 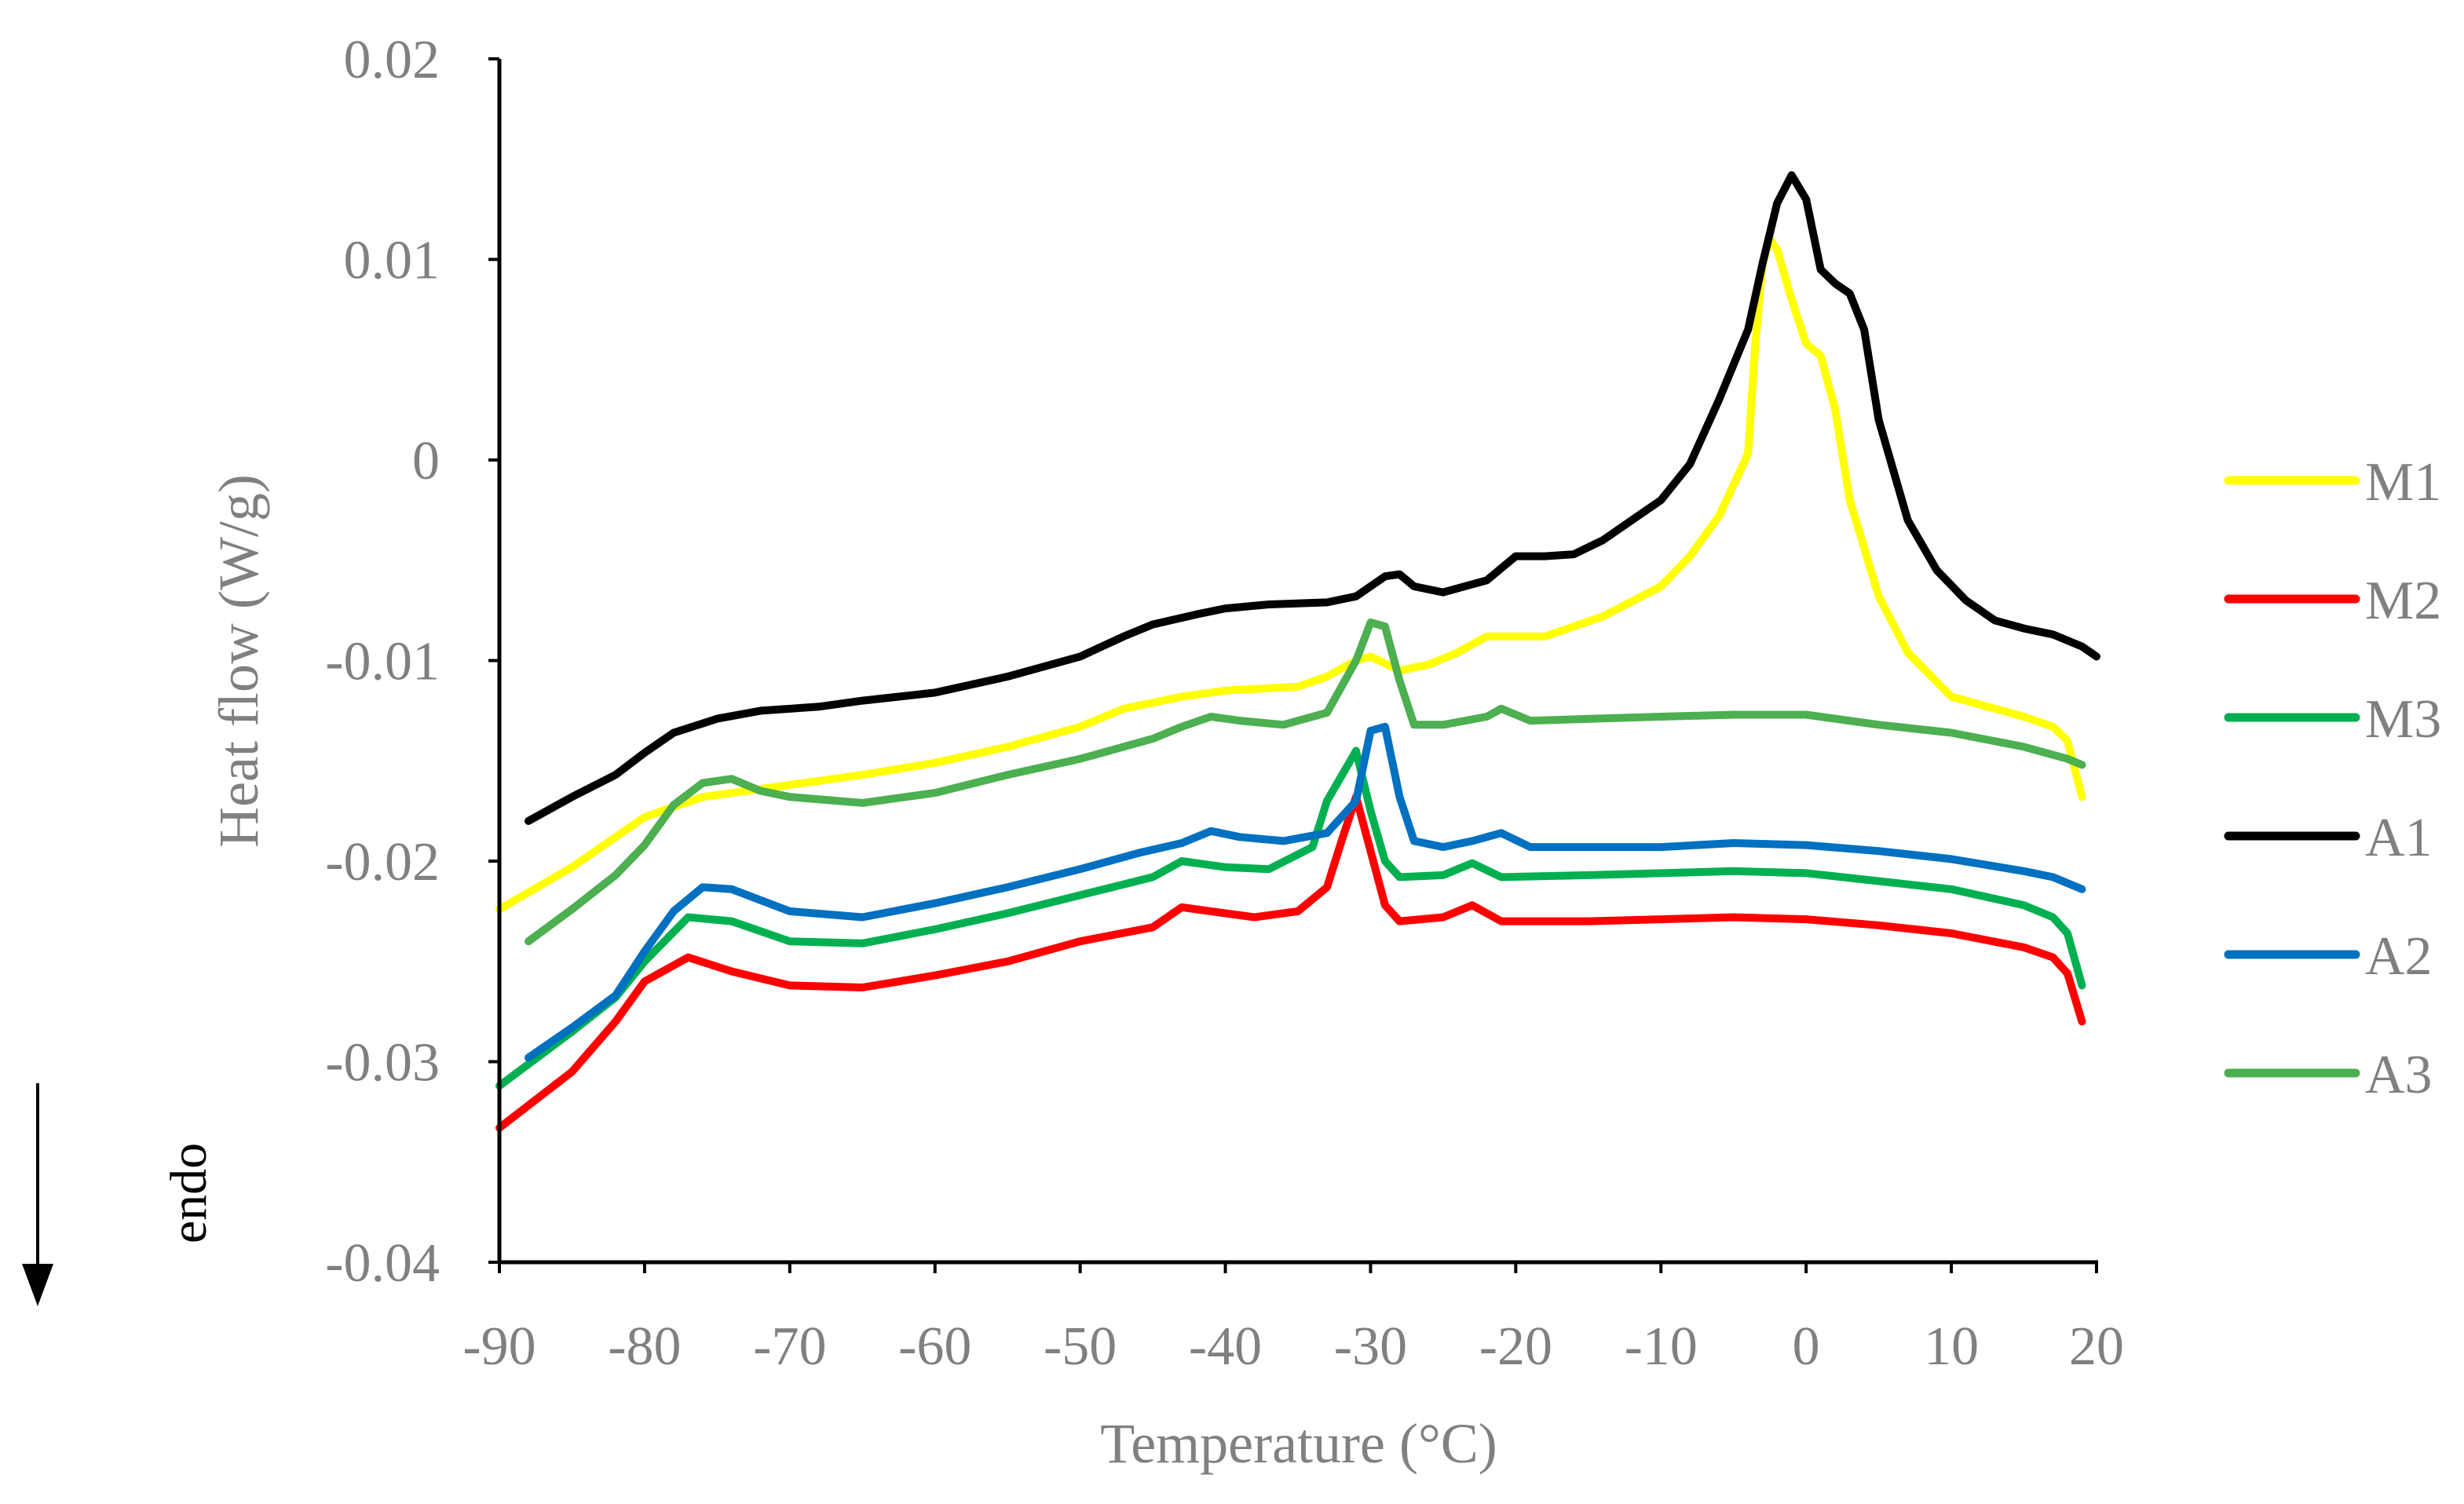 What do you see at coordinates (383, 863) in the screenshot?
I see `y-tick-label: -0.02` at bounding box center [383, 863].